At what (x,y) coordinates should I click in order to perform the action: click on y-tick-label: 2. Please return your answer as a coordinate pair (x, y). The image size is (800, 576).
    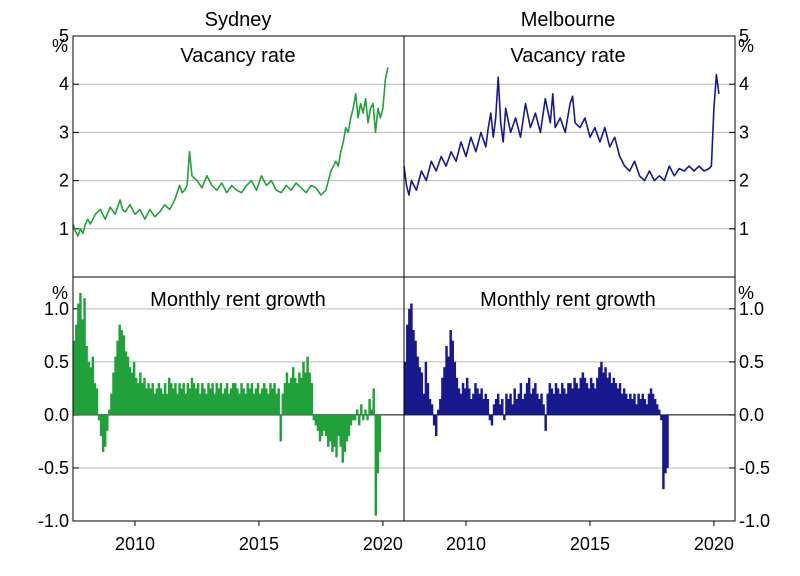
    Looking at the image, I should click on (64, 181).